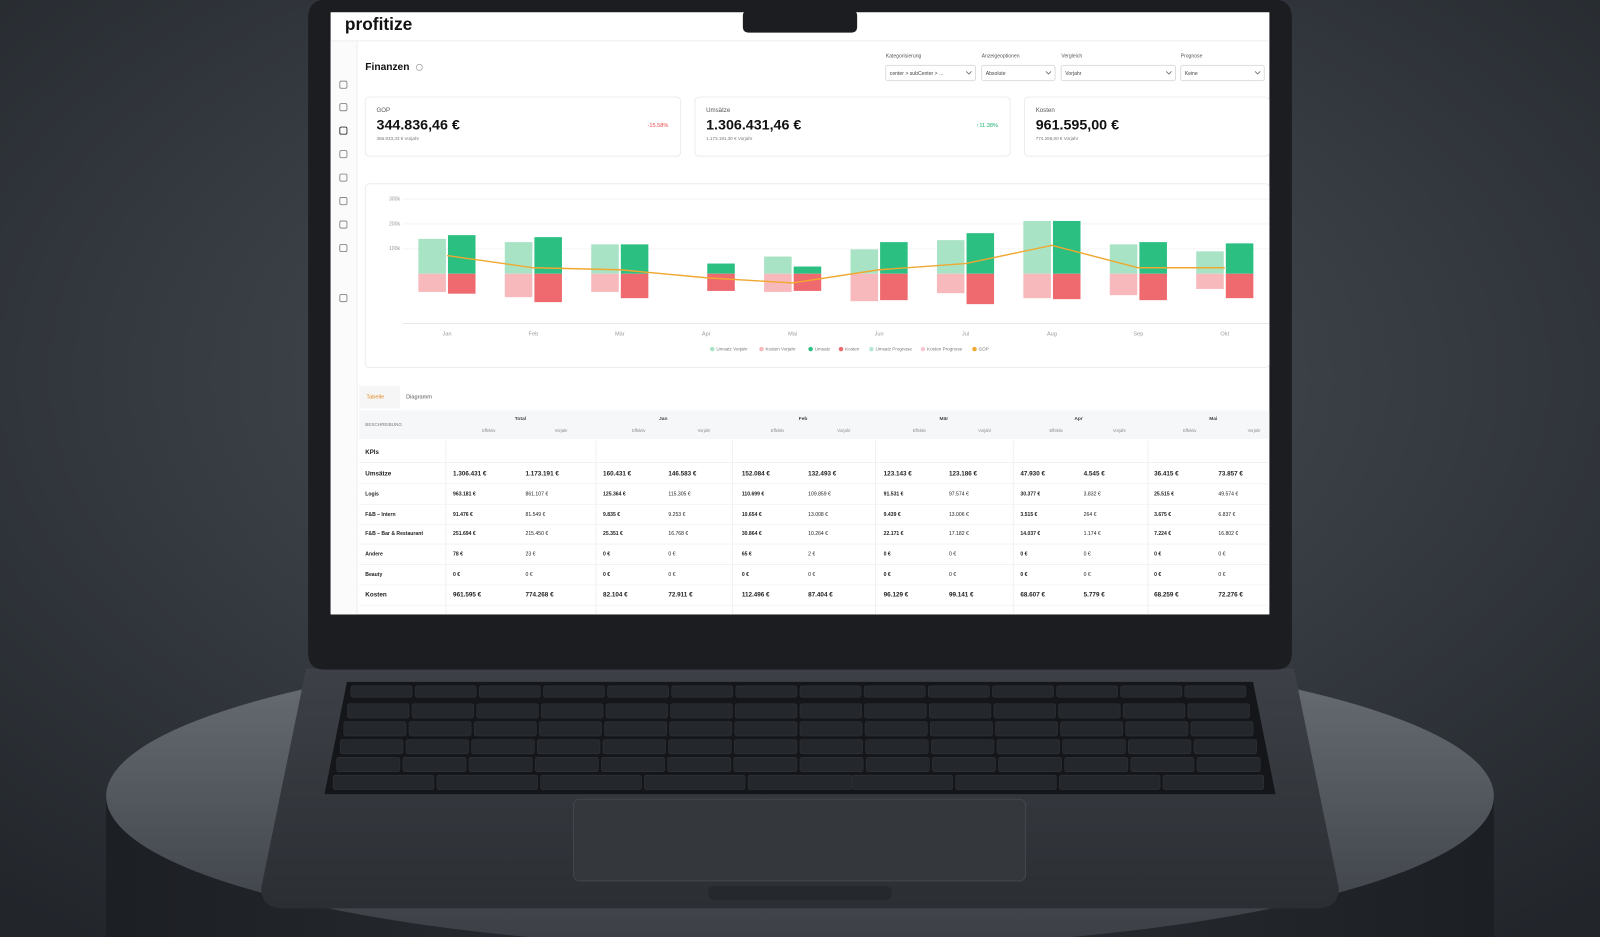  Describe the element at coordinates (372, 494) in the screenshot. I see `row-label: Logis` at that location.